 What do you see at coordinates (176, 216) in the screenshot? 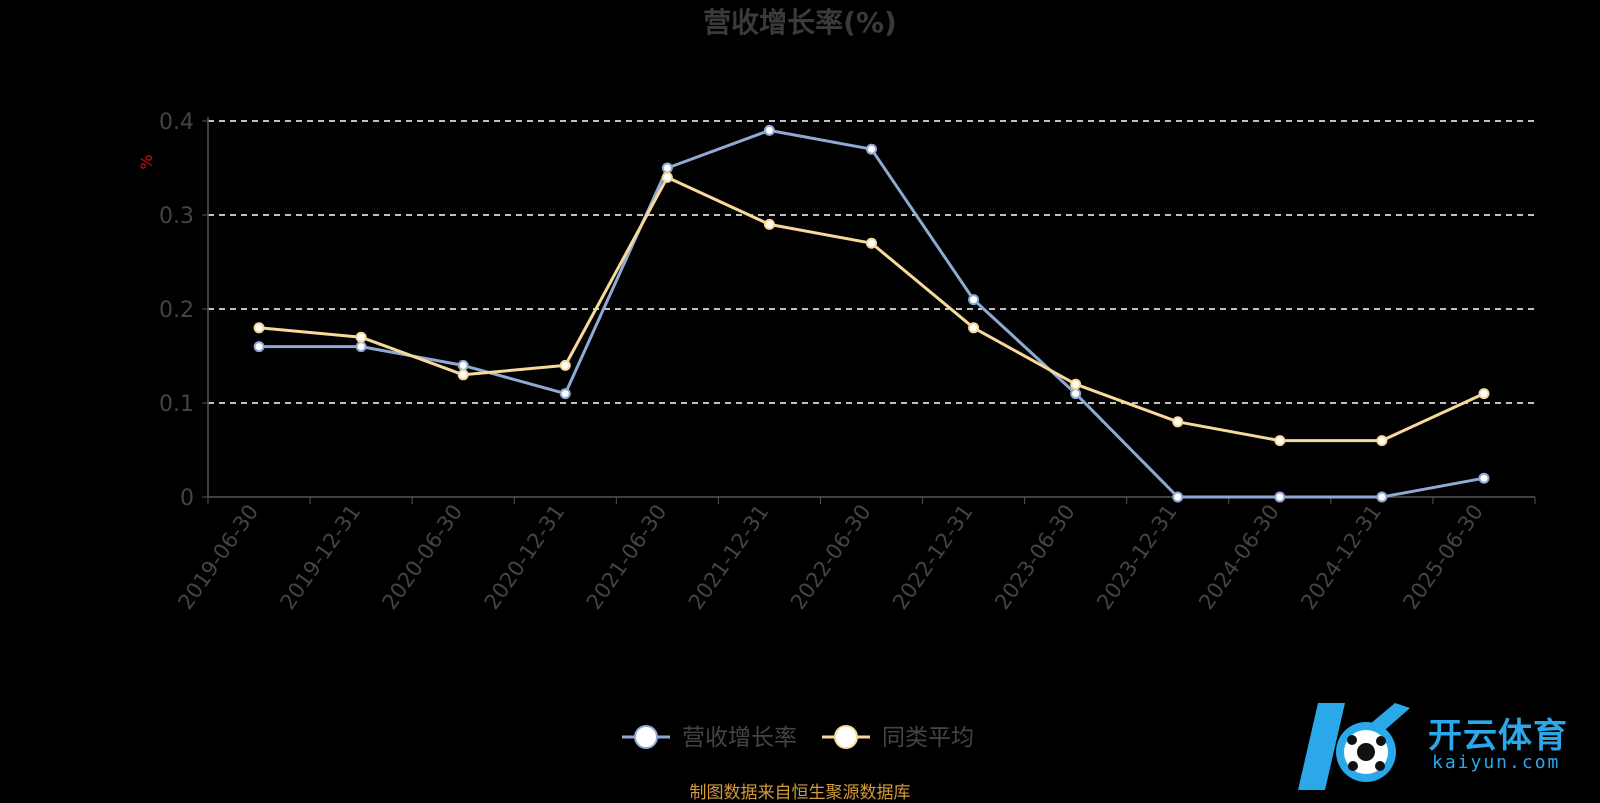
I see `y-tick-label: 0.3` at bounding box center [176, 216].